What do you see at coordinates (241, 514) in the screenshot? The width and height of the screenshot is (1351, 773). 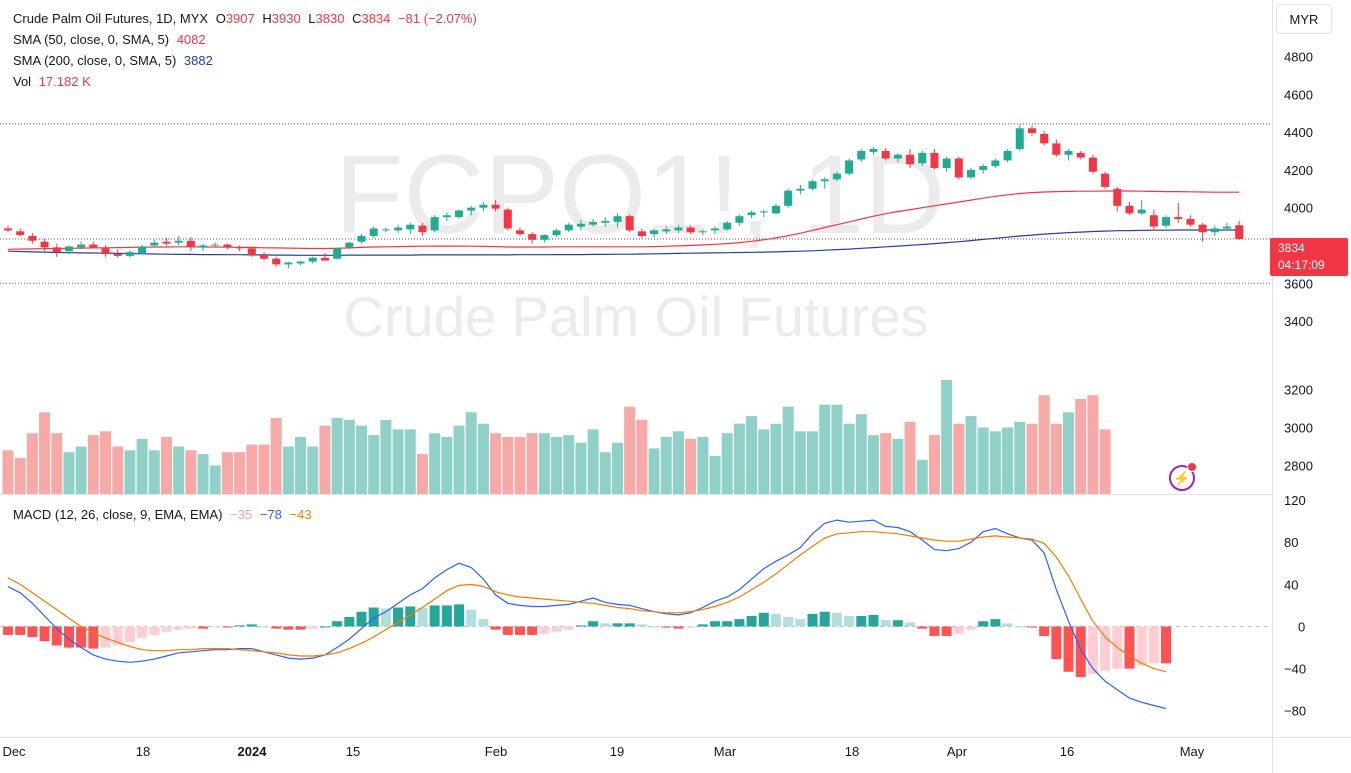 I see `macd-hist-value: −35` at bounding box center [241, 514].